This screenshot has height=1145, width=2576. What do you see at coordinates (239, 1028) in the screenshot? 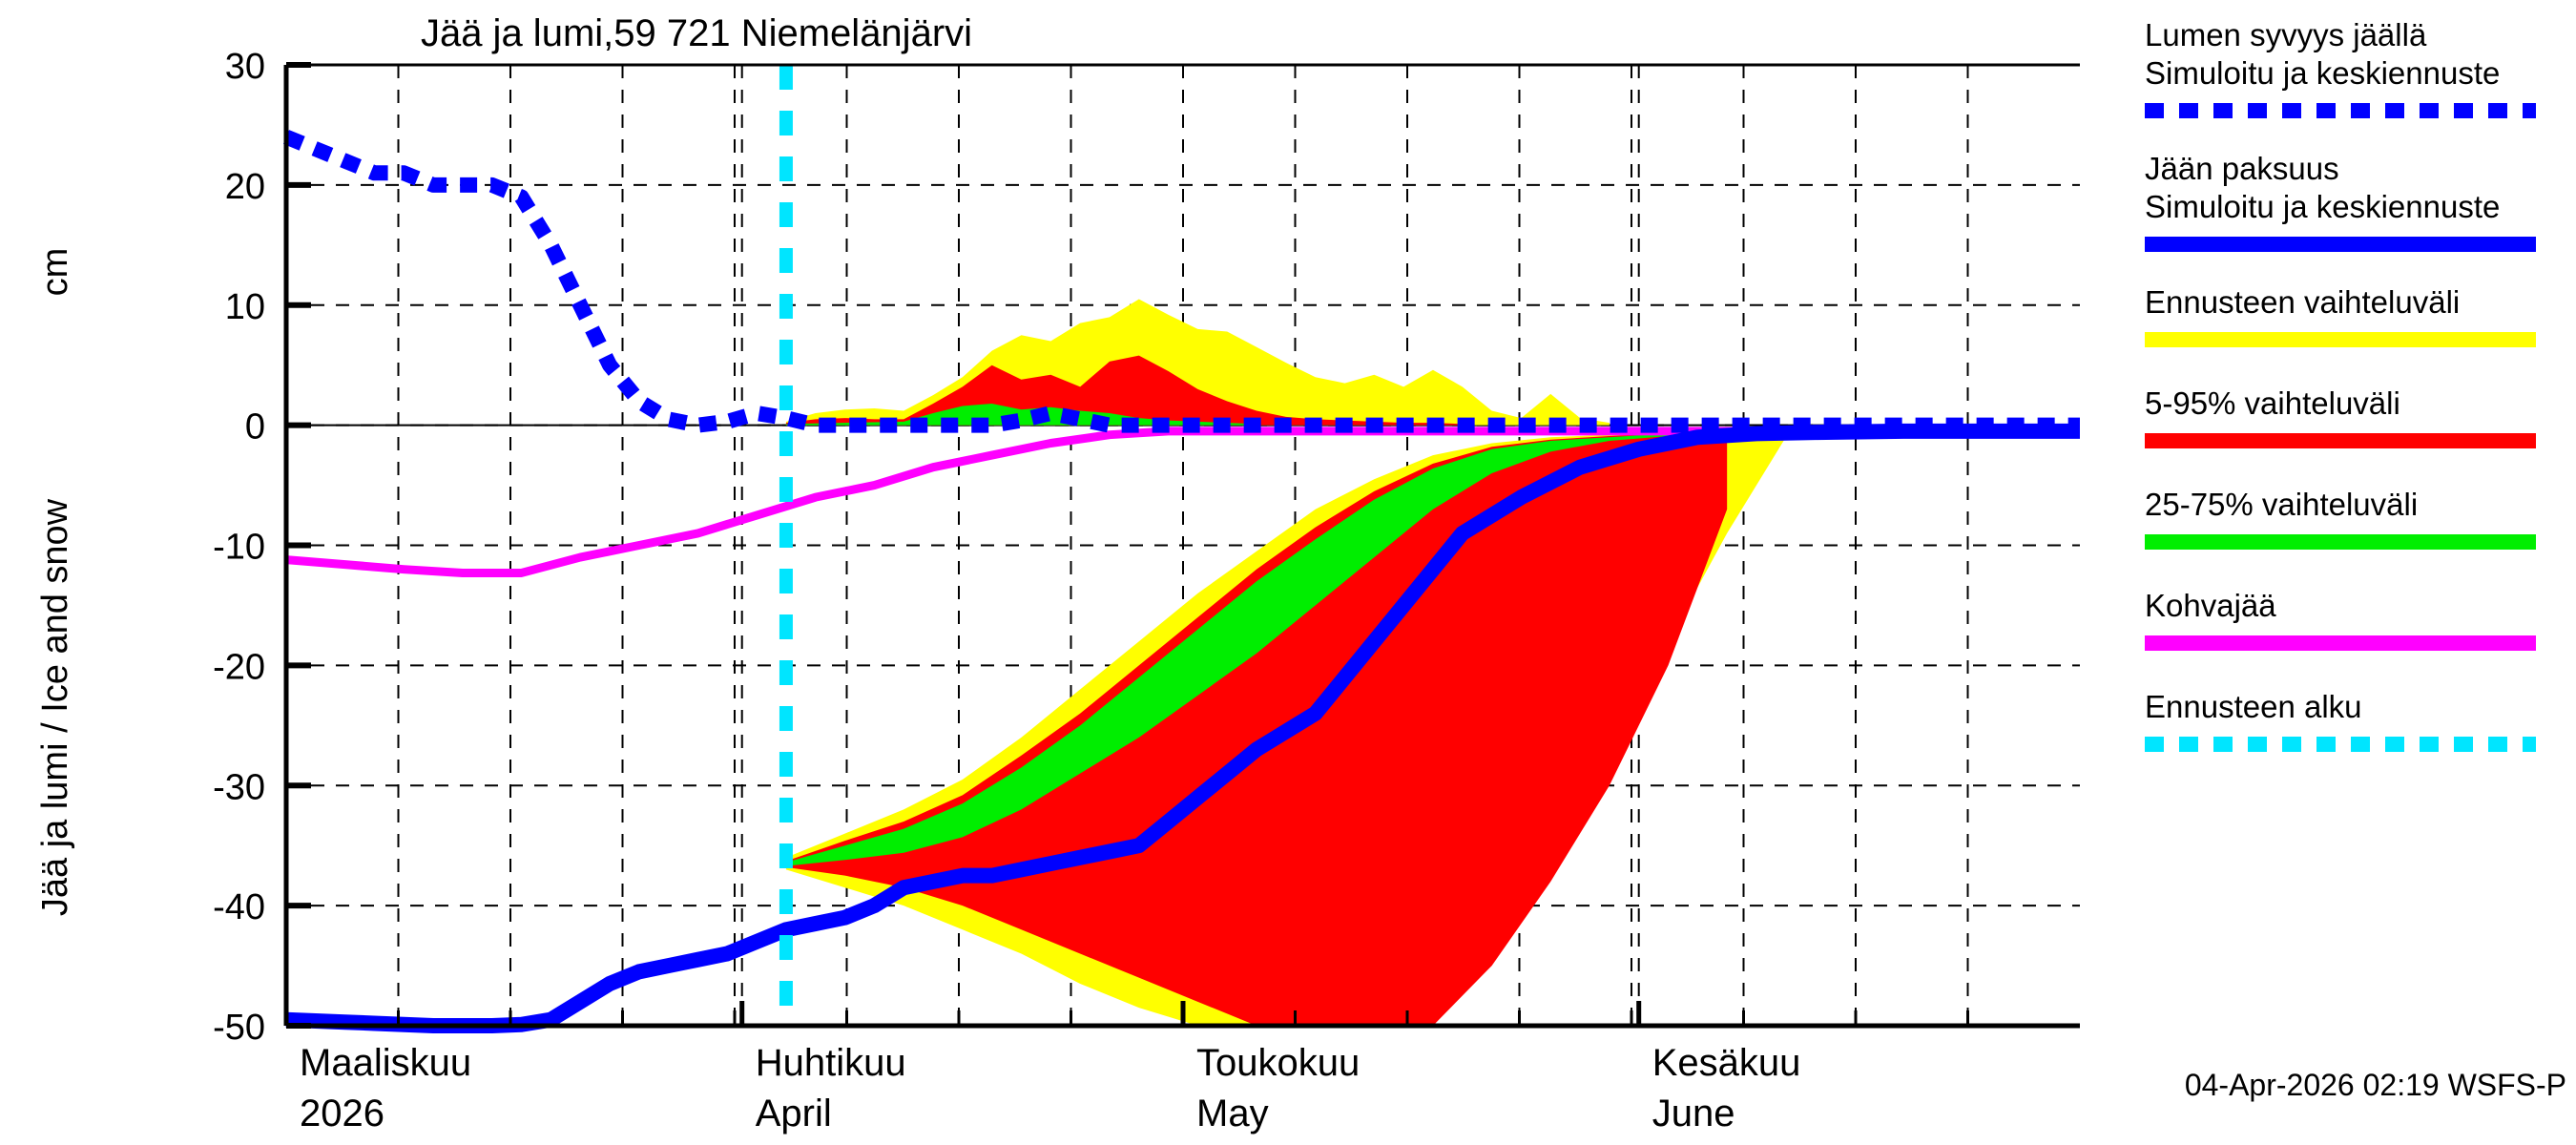
I see `y-tick-label: -50` at bounding box center [239, 1028].